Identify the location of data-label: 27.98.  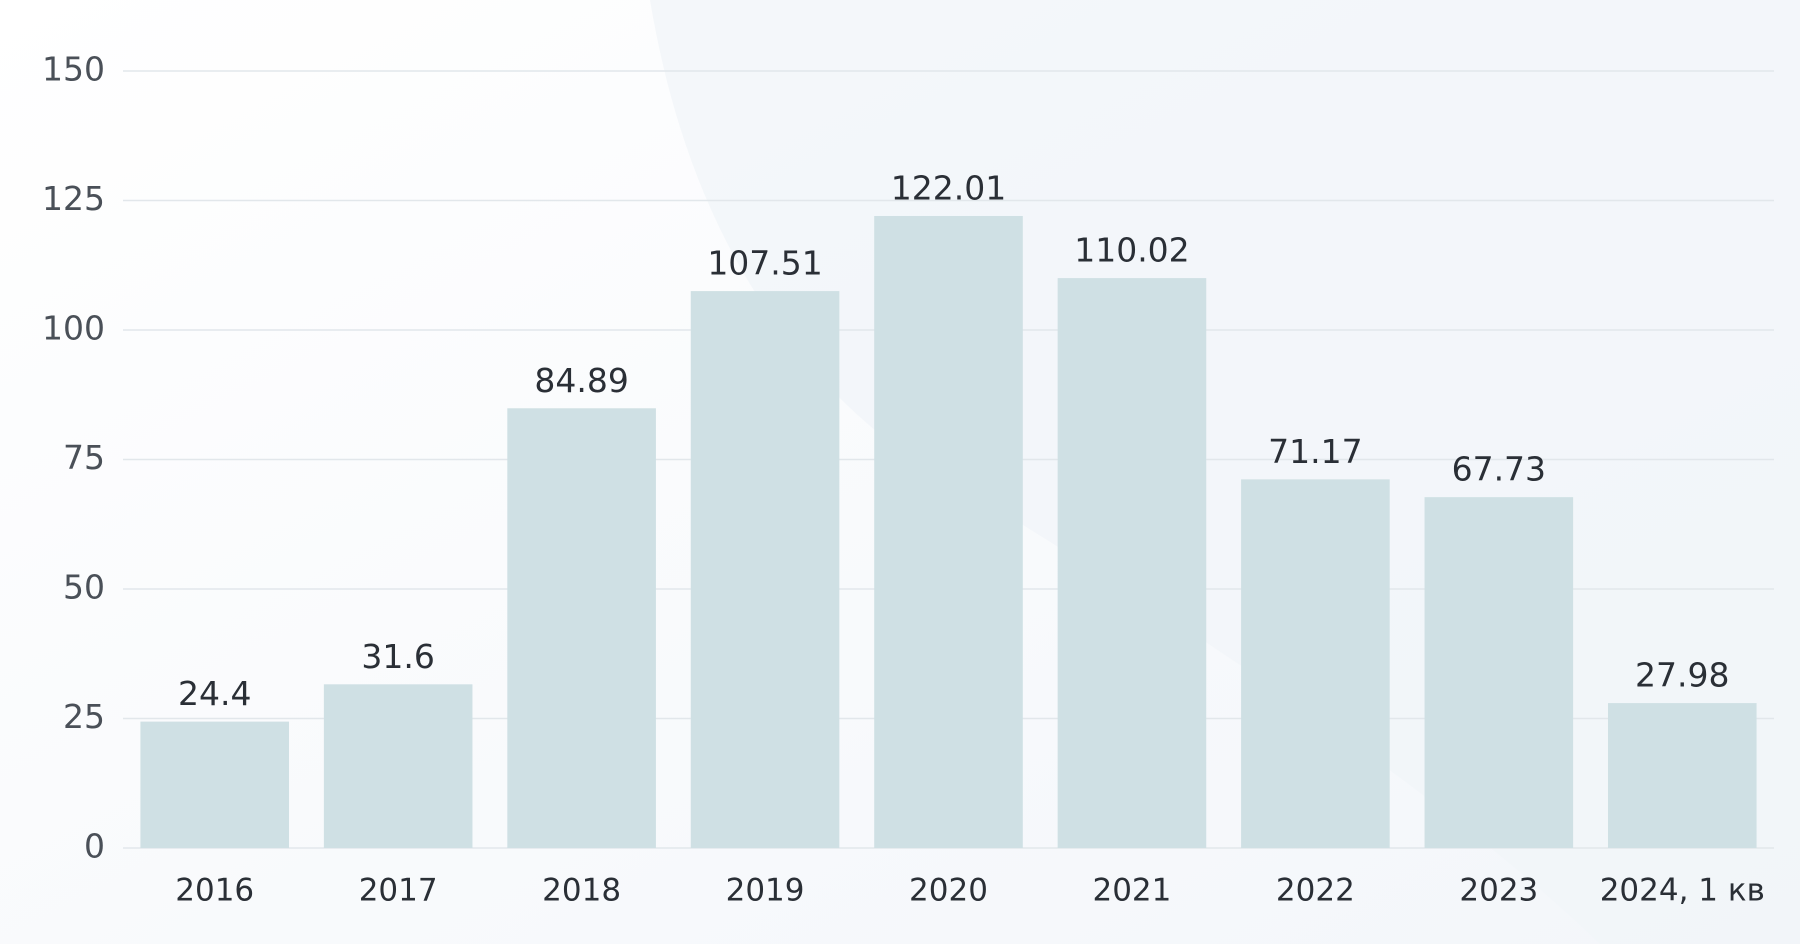
(1682, 675).